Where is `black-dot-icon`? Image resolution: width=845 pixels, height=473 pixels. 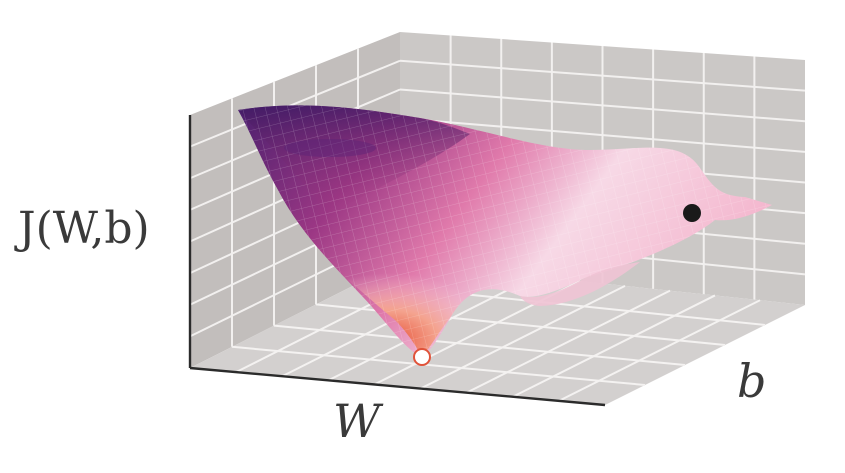
black-dot-icon is located at coordinates (692, 213).